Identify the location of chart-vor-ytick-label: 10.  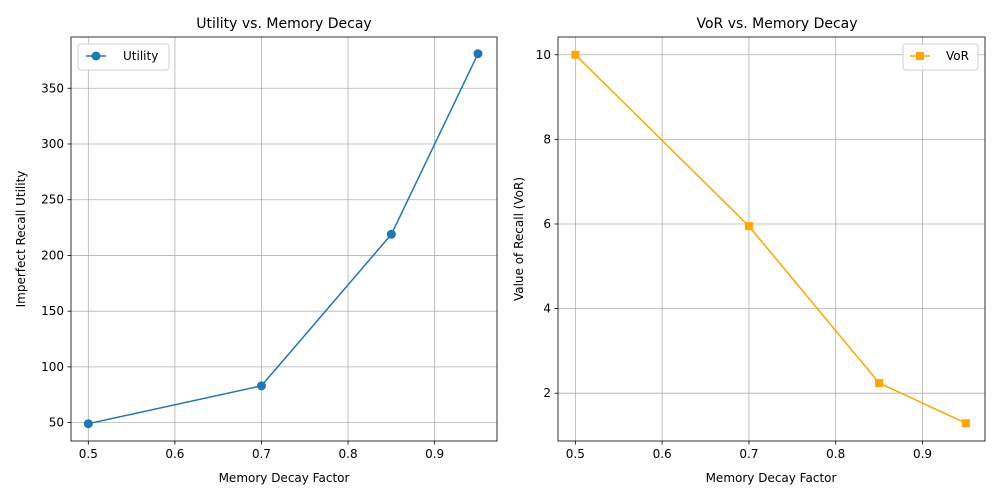
(543, 55).